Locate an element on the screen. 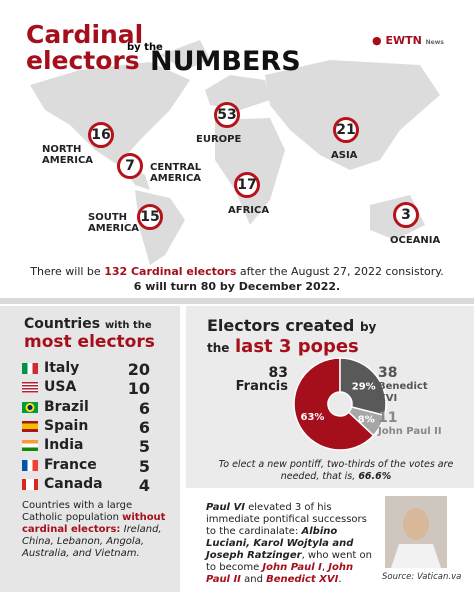 The height and width of the screenshot is (592, 474). region-count: 3 is located at coordinates (406, 215).